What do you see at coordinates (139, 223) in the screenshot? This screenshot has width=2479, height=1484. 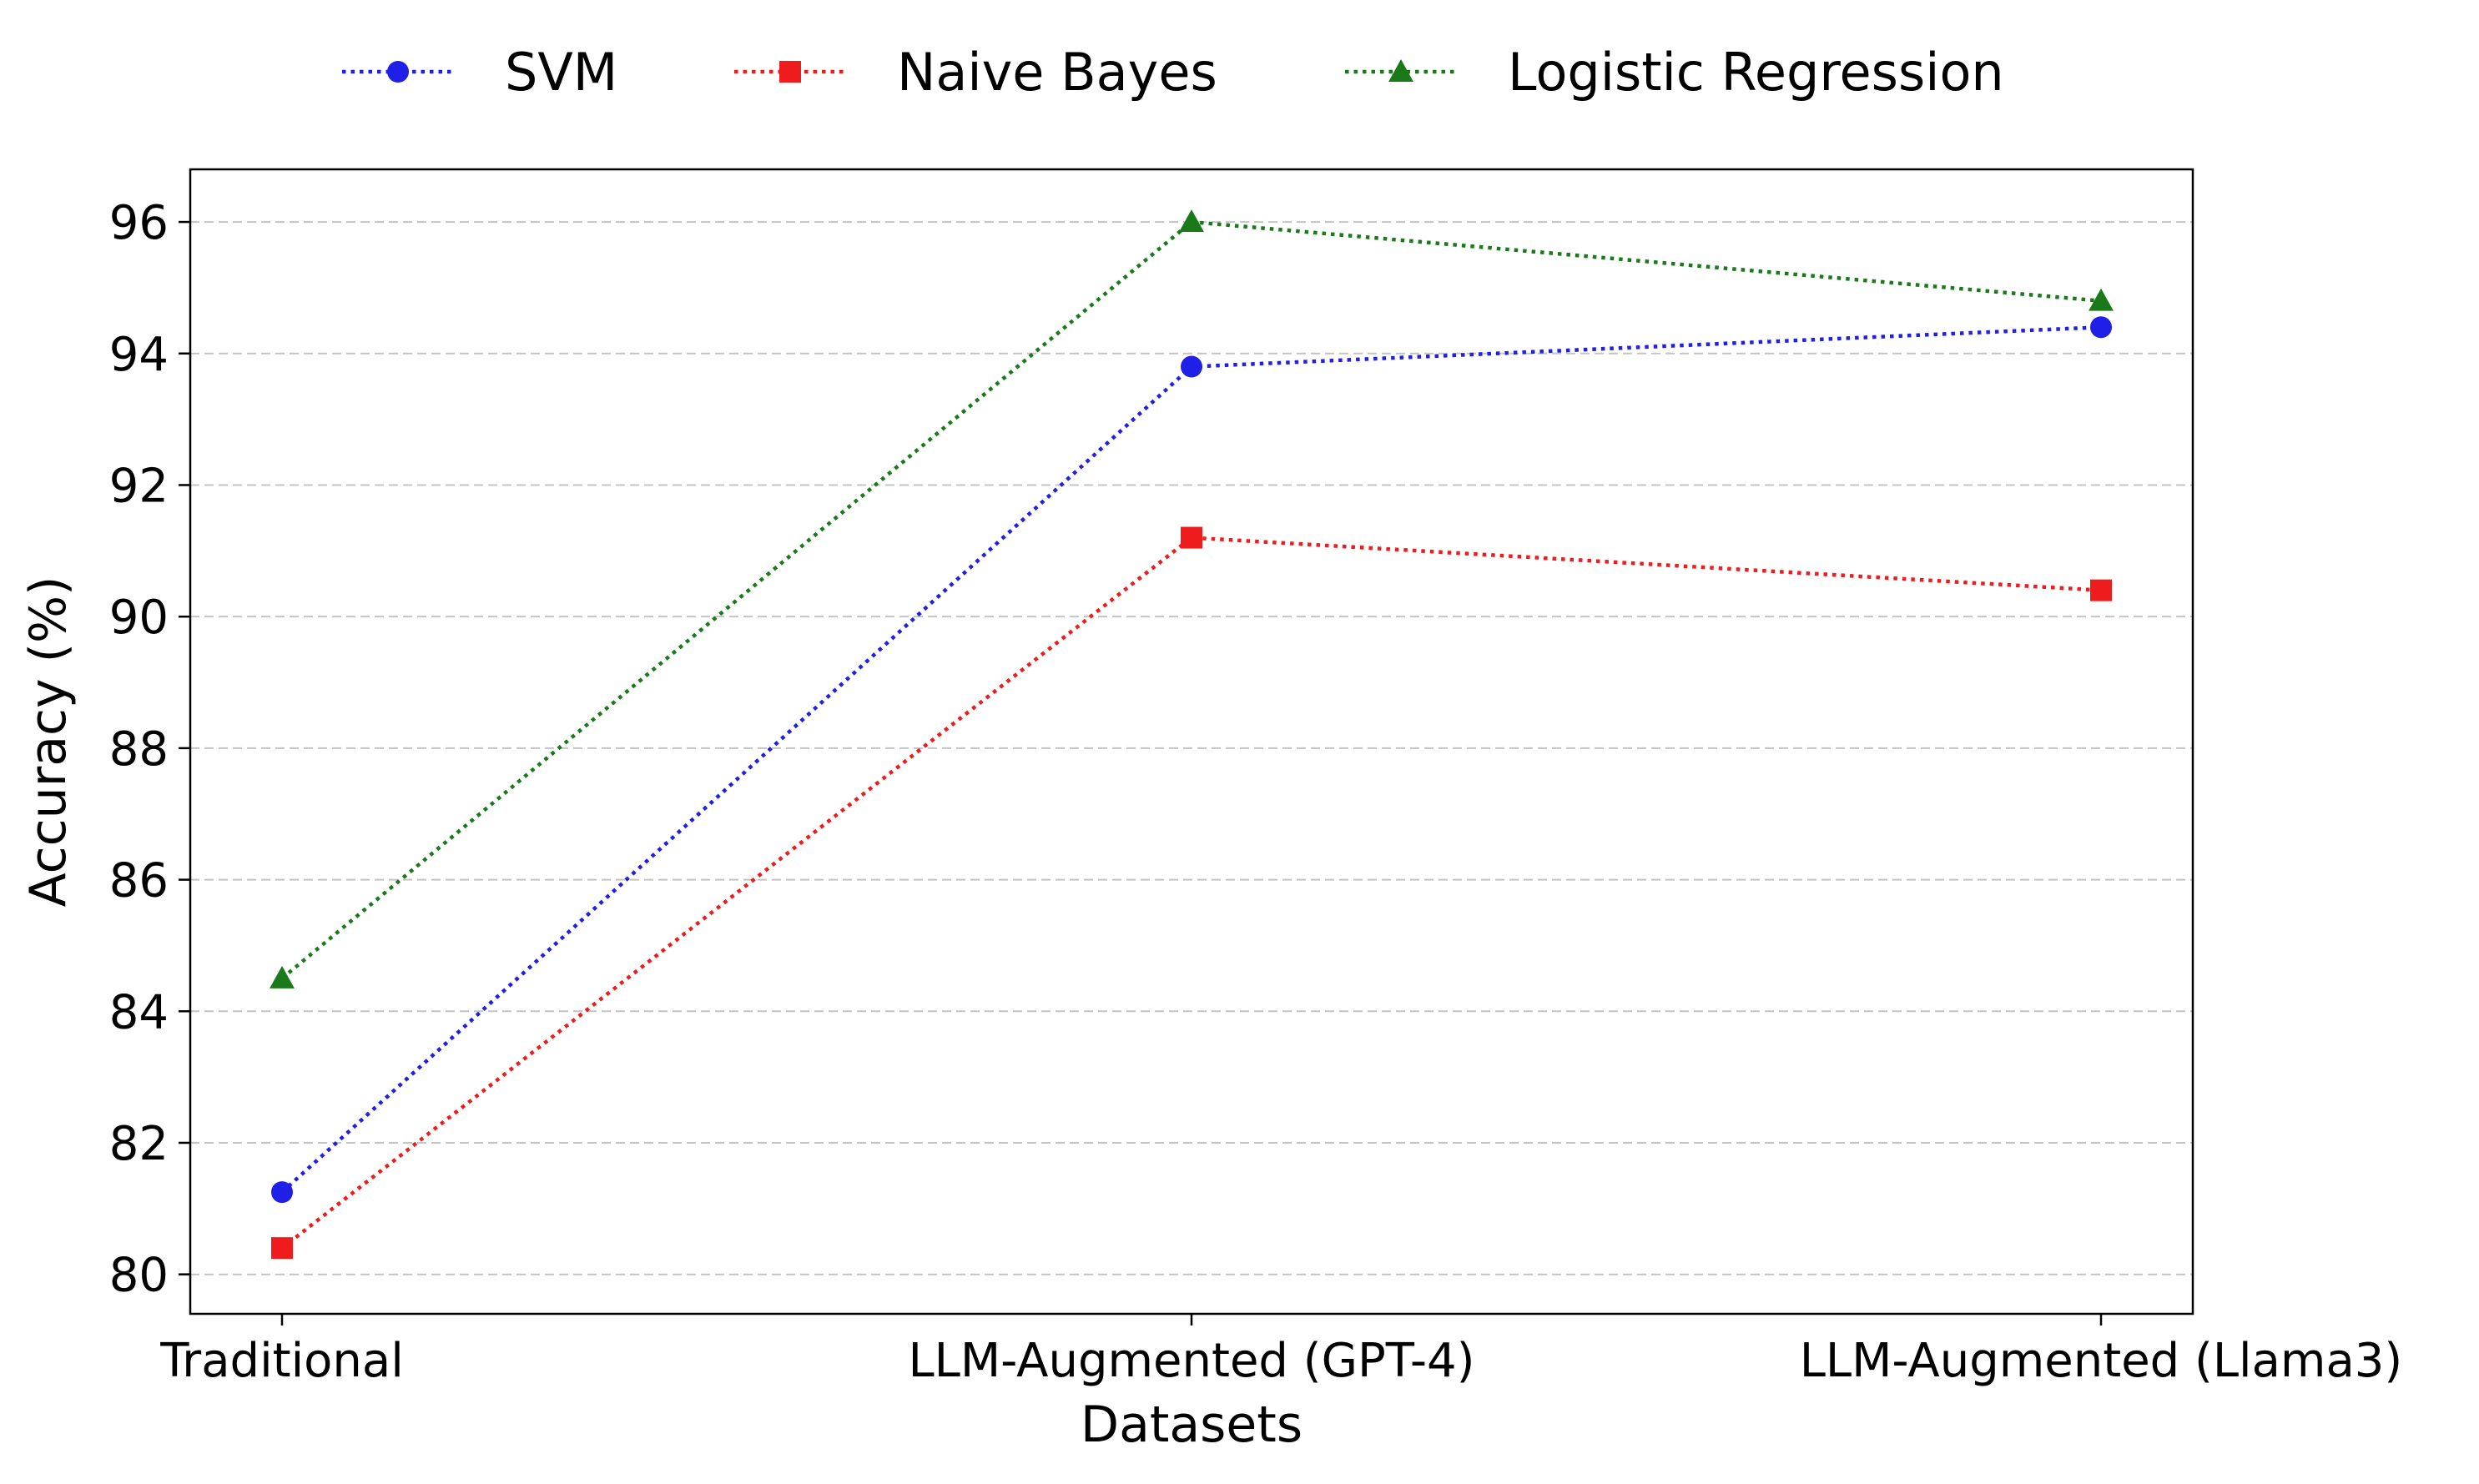 I see `y-tick-label: 96` at bounding box center [139, 223].